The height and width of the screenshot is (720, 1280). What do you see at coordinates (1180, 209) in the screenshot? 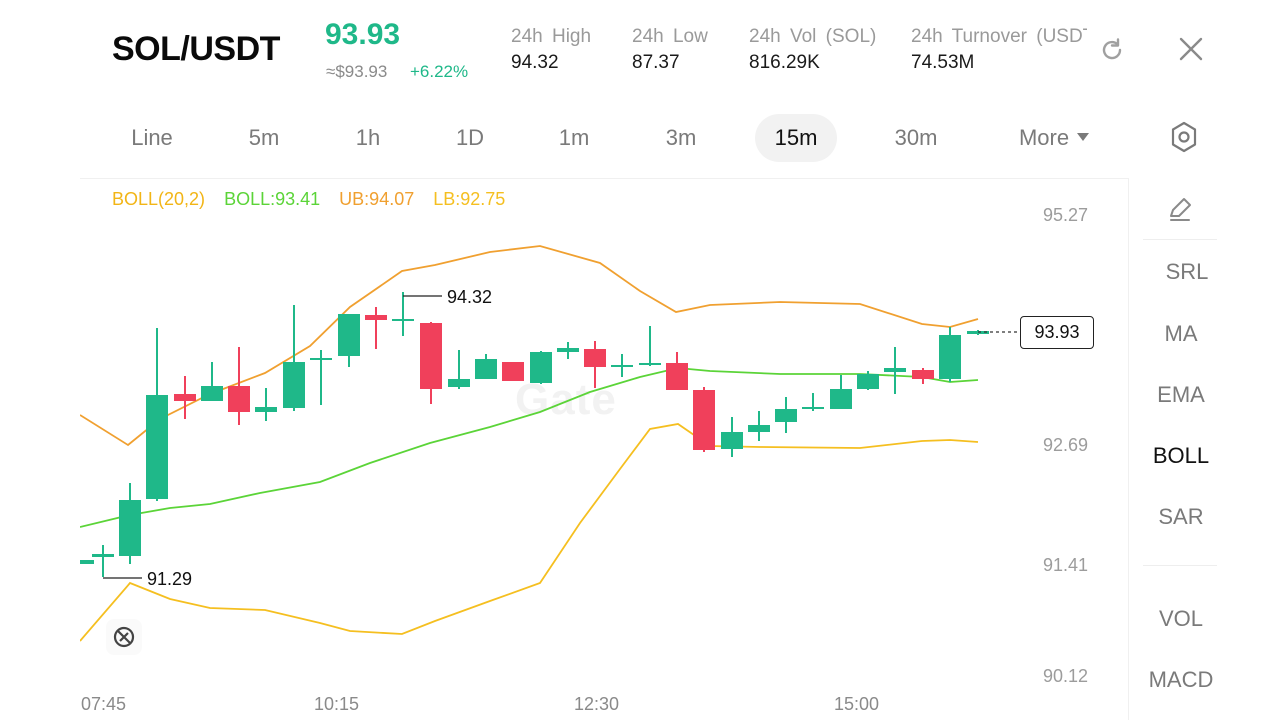
I see `draw-pen-icon` at bounding box center [1180, 209].